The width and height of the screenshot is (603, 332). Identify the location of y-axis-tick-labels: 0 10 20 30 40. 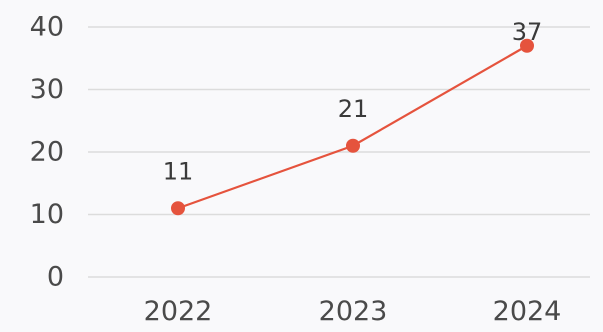
(47, 152).